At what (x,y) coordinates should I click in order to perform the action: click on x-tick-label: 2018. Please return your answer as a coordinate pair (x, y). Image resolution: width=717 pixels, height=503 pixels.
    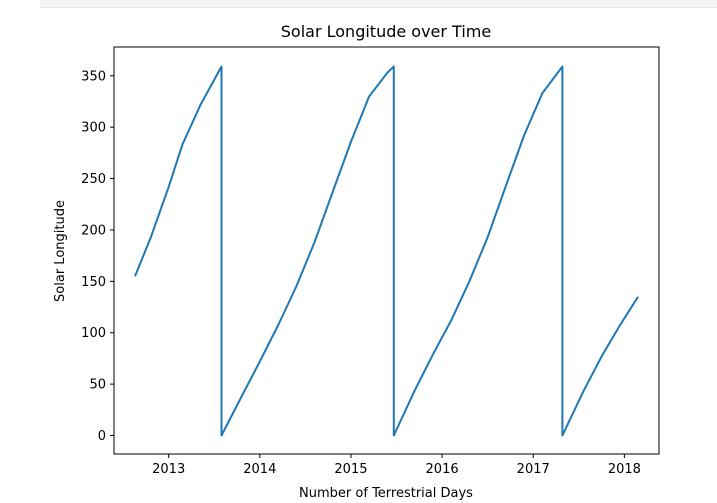
    Looking at the image, I should click on (624, 469).